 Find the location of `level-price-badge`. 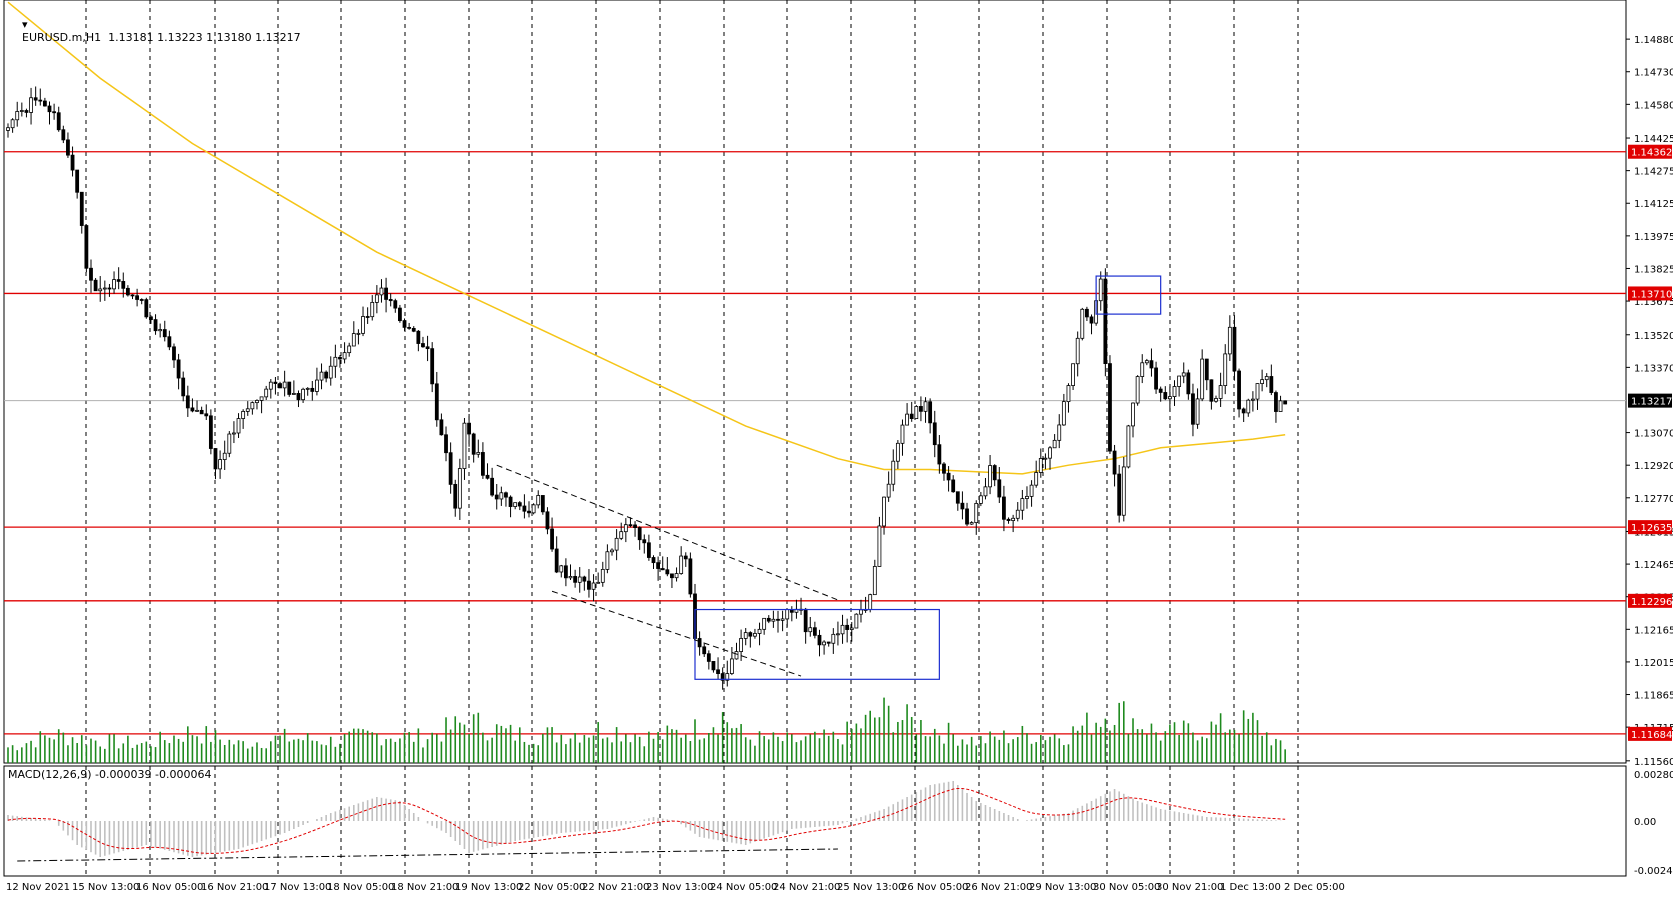

level-price-badge is located at coordinates (1650, 293).